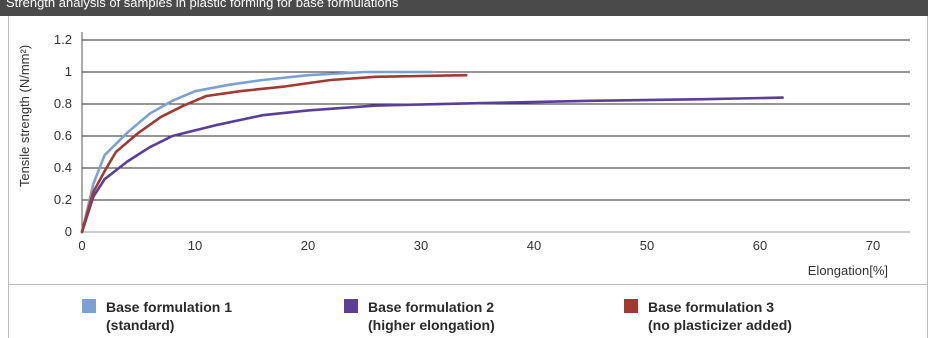  What do you see at coordinates (431, 316) in the screenshot?
I see `legend-label-2: Base formulation 2 (higher elongation)` at bounding box center [431, 316].